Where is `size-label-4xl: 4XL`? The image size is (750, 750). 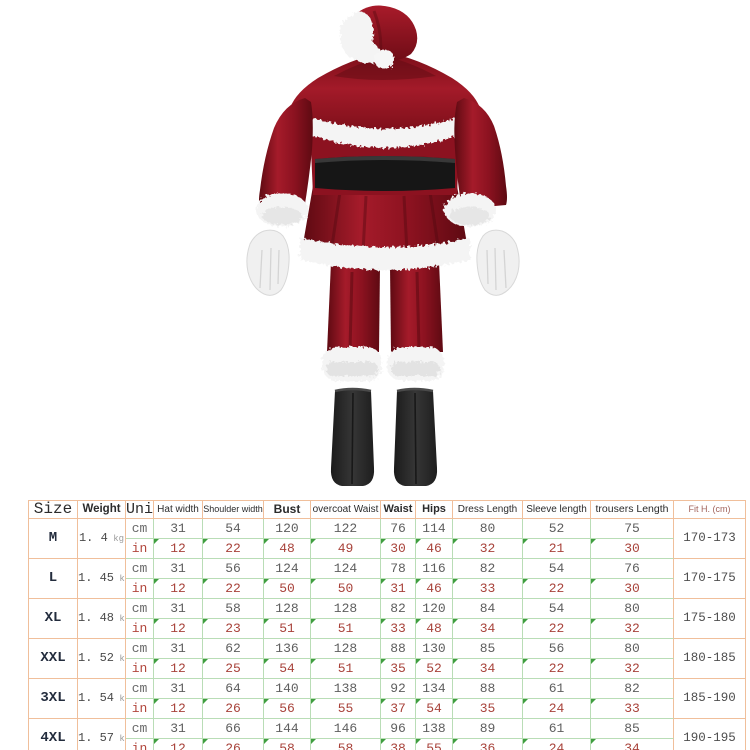 size-label-4xl: 4XL is located at coordinates (53, 734).